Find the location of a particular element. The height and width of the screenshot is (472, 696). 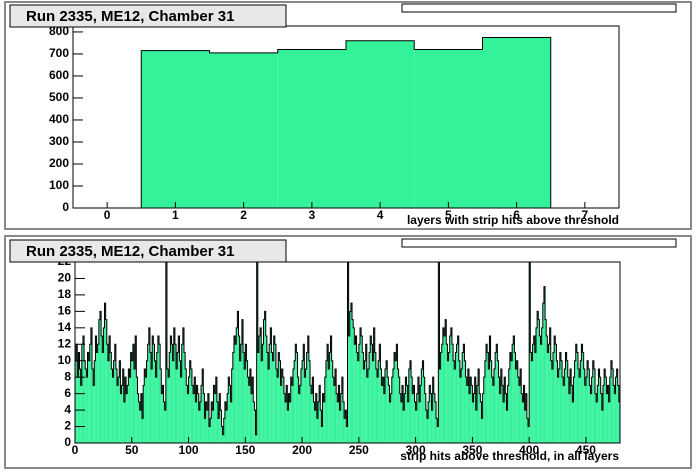

chart-title: Run 2335, ME12, Chamber 31 is located at coordinates (130, 16).